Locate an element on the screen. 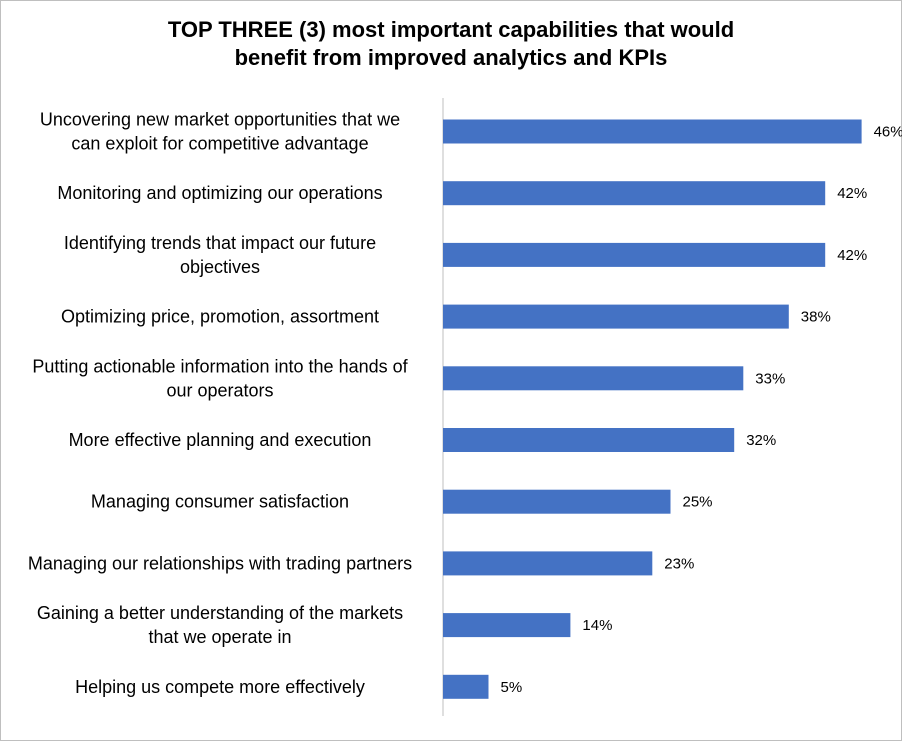 Image resolution: width=902 pixels, height=741 pixels. category-label-4-line-1: Optimizing price, promotion, assortment is located at coordinates (220, 317).